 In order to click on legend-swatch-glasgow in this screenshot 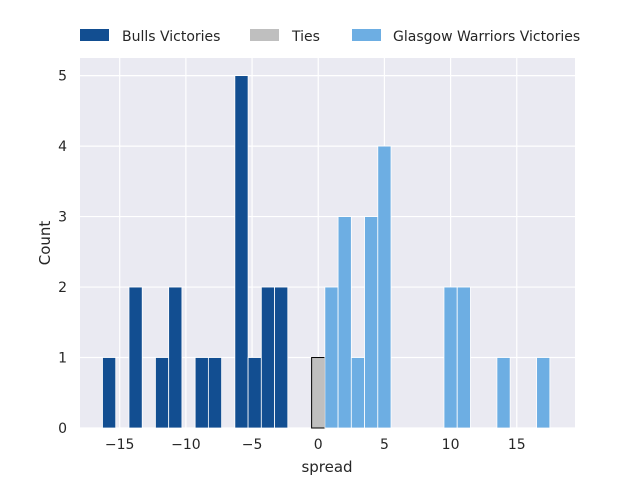, I will do `click(366, 35)`.